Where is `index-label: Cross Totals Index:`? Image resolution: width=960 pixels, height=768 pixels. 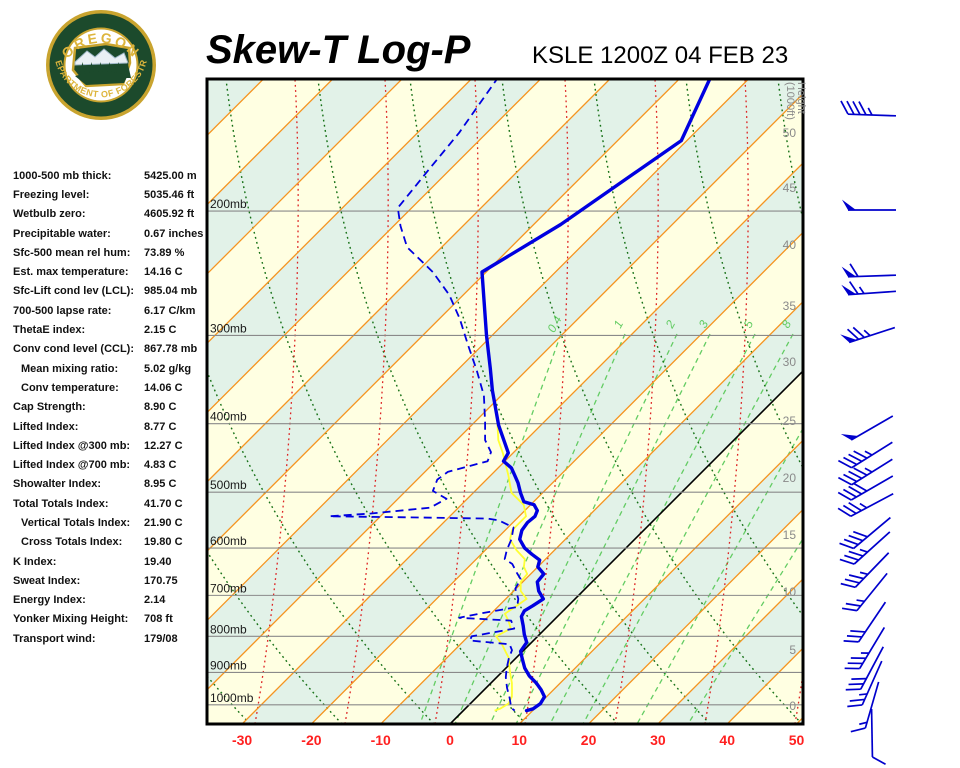 index-label: Cross Totals Index: is located at coordinates (72, 542).